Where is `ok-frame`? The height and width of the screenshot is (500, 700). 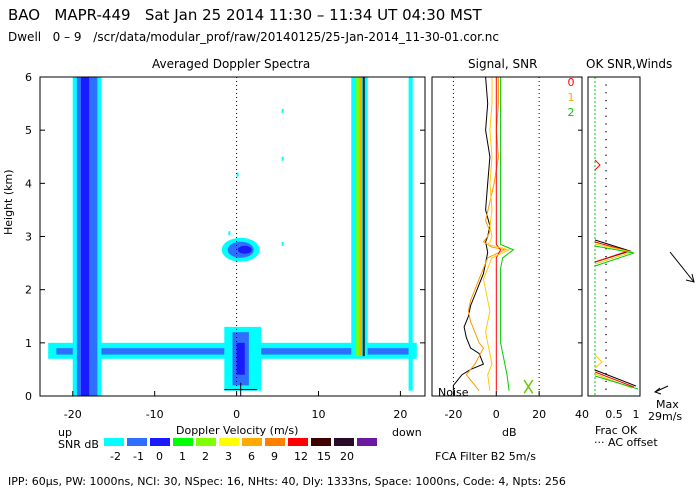
ok-frame is located at coordinates (614, 236).